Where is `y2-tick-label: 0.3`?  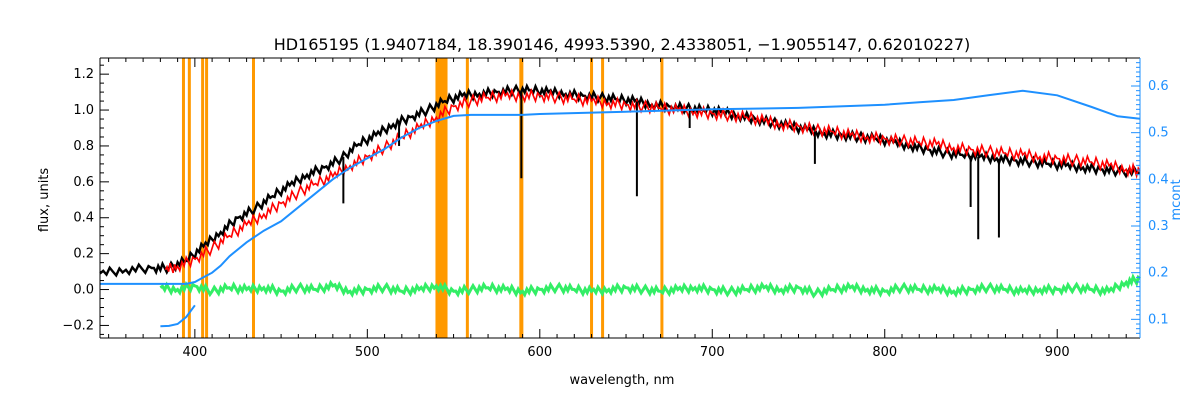
y2-tick-label: 0.3 is located at coordinates (1158, 226).